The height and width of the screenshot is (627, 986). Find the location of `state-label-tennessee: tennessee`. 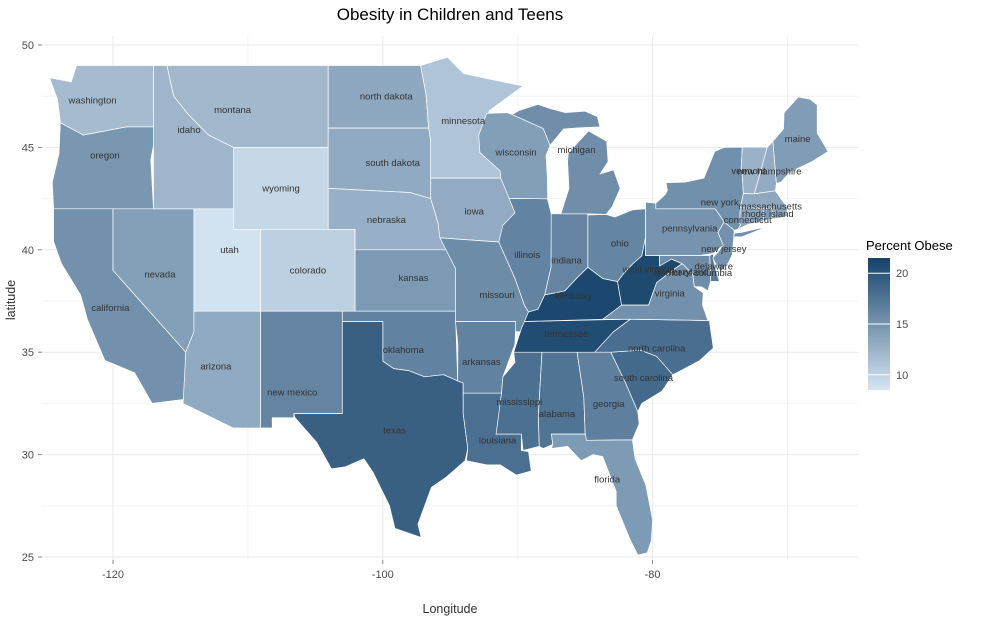

state-label-tennessee: tennessee is located at coordinates (566, 334).